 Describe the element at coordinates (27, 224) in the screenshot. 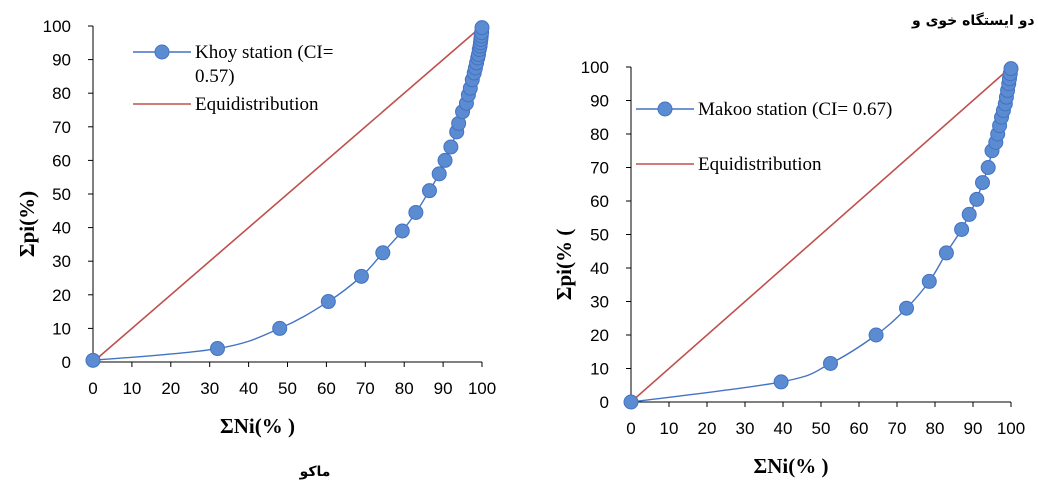

I see `y-axis-title: Σpi(%)` at that location.